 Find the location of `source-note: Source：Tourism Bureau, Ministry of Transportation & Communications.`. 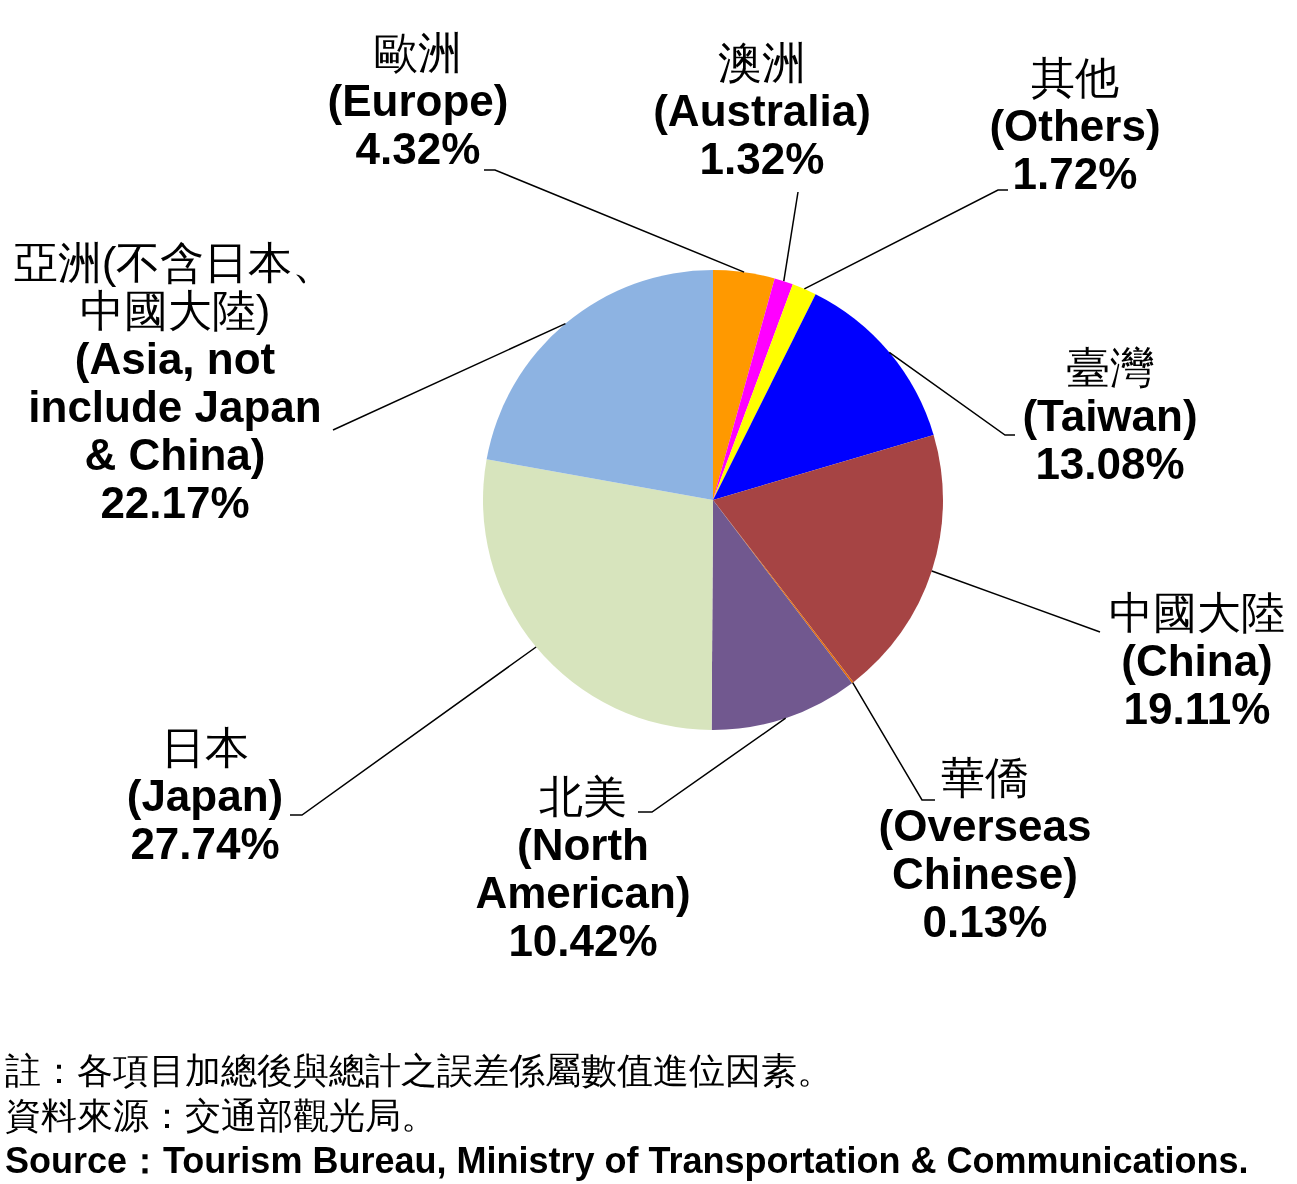

source-note: Source：Tourism Bureau, Ministry of Transportation & Communications. is located at coordinates (627, 1160).